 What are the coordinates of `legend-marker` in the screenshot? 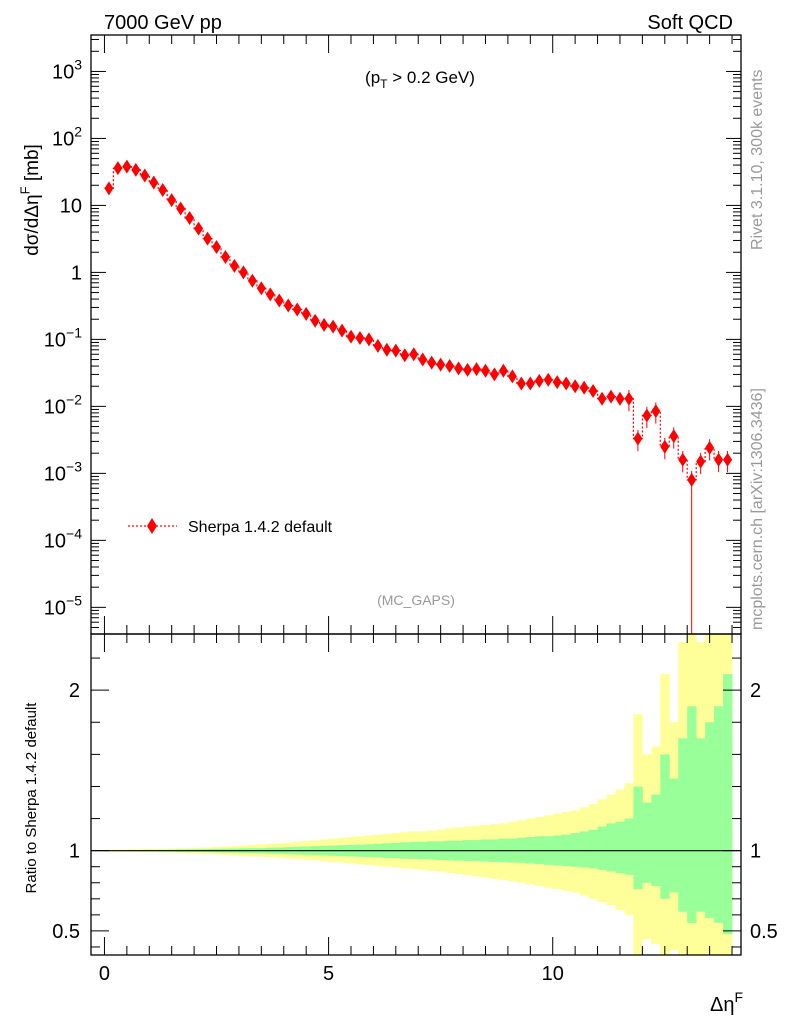 It's located at (152, 526).